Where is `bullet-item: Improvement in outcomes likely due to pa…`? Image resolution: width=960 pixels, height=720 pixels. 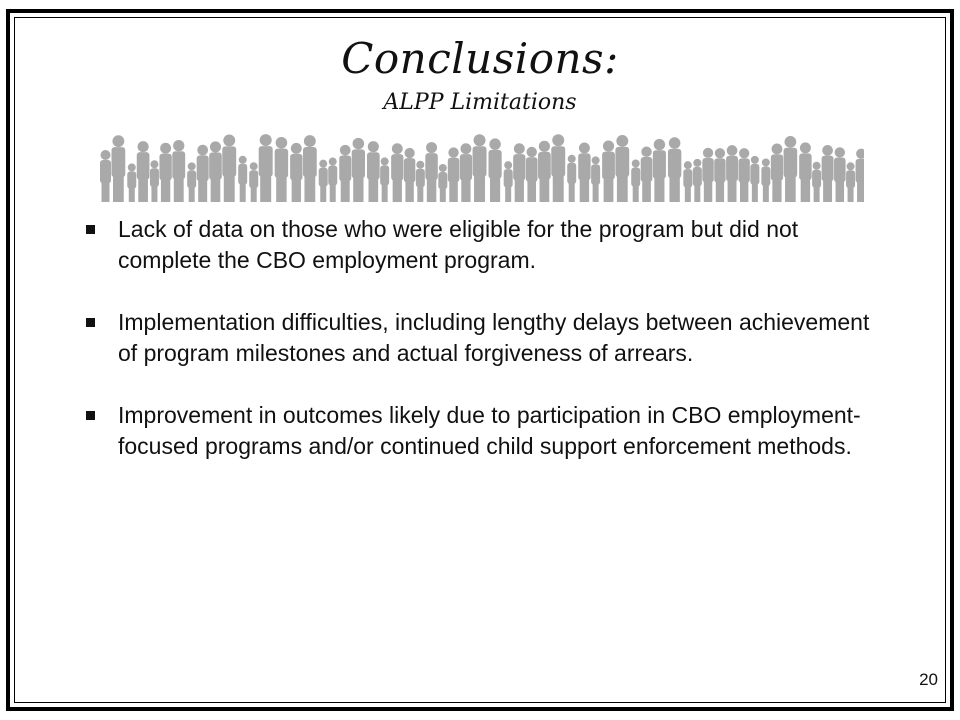
bullet-item: Improvement in outcomes likely due to pa… is located at coordinates (479, 431).